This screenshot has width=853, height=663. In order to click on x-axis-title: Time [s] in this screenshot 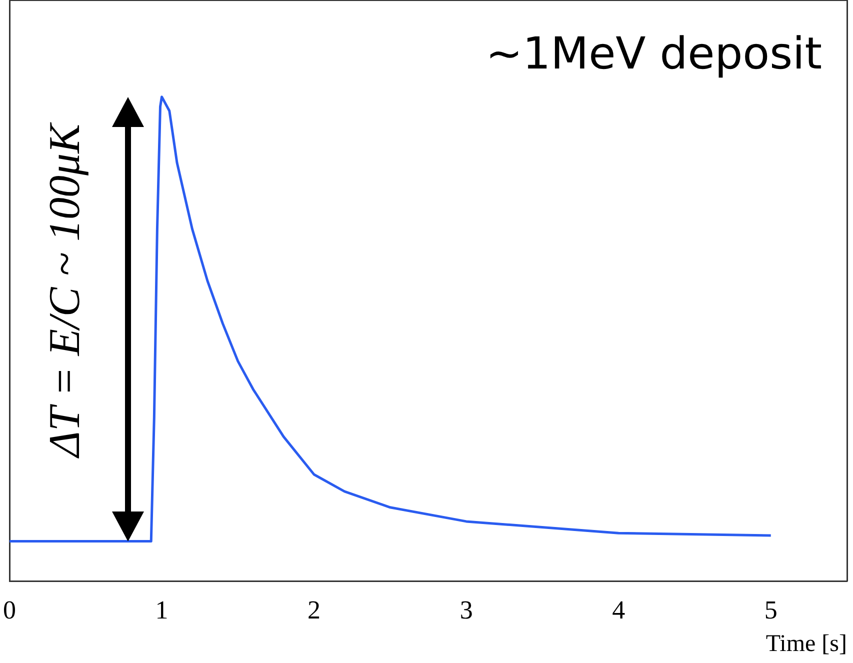, I will do `click(806, 643)`.